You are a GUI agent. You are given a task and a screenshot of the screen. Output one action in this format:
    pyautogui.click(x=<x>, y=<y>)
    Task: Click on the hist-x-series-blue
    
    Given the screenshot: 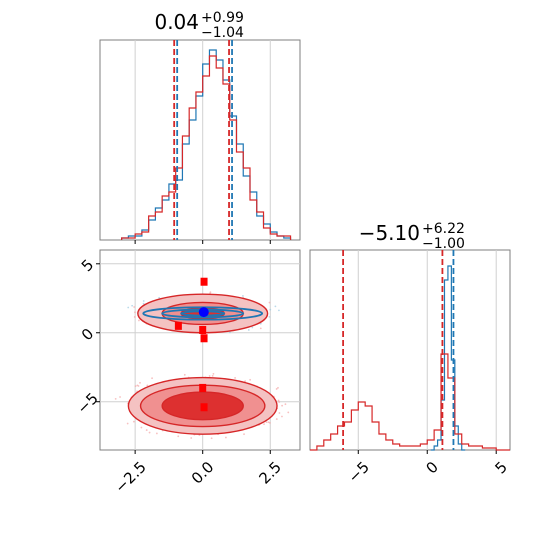 What is the action you would take?
    pyautogui.click(x=206, y=144)
    